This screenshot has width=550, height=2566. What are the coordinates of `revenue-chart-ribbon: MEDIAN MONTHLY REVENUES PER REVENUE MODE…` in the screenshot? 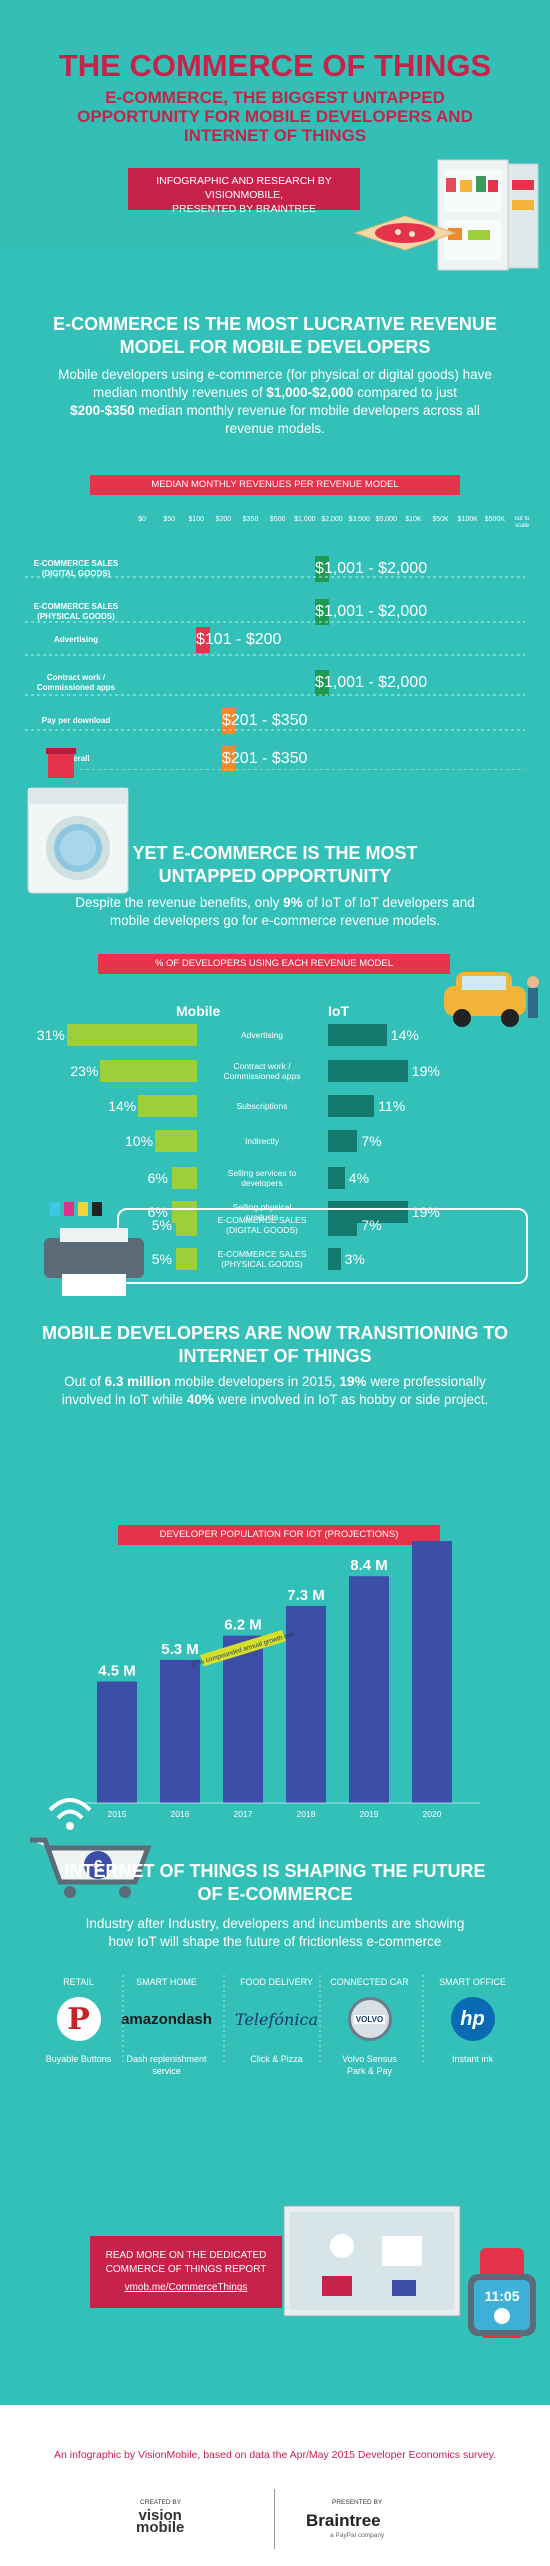 It's located at (275, 485).